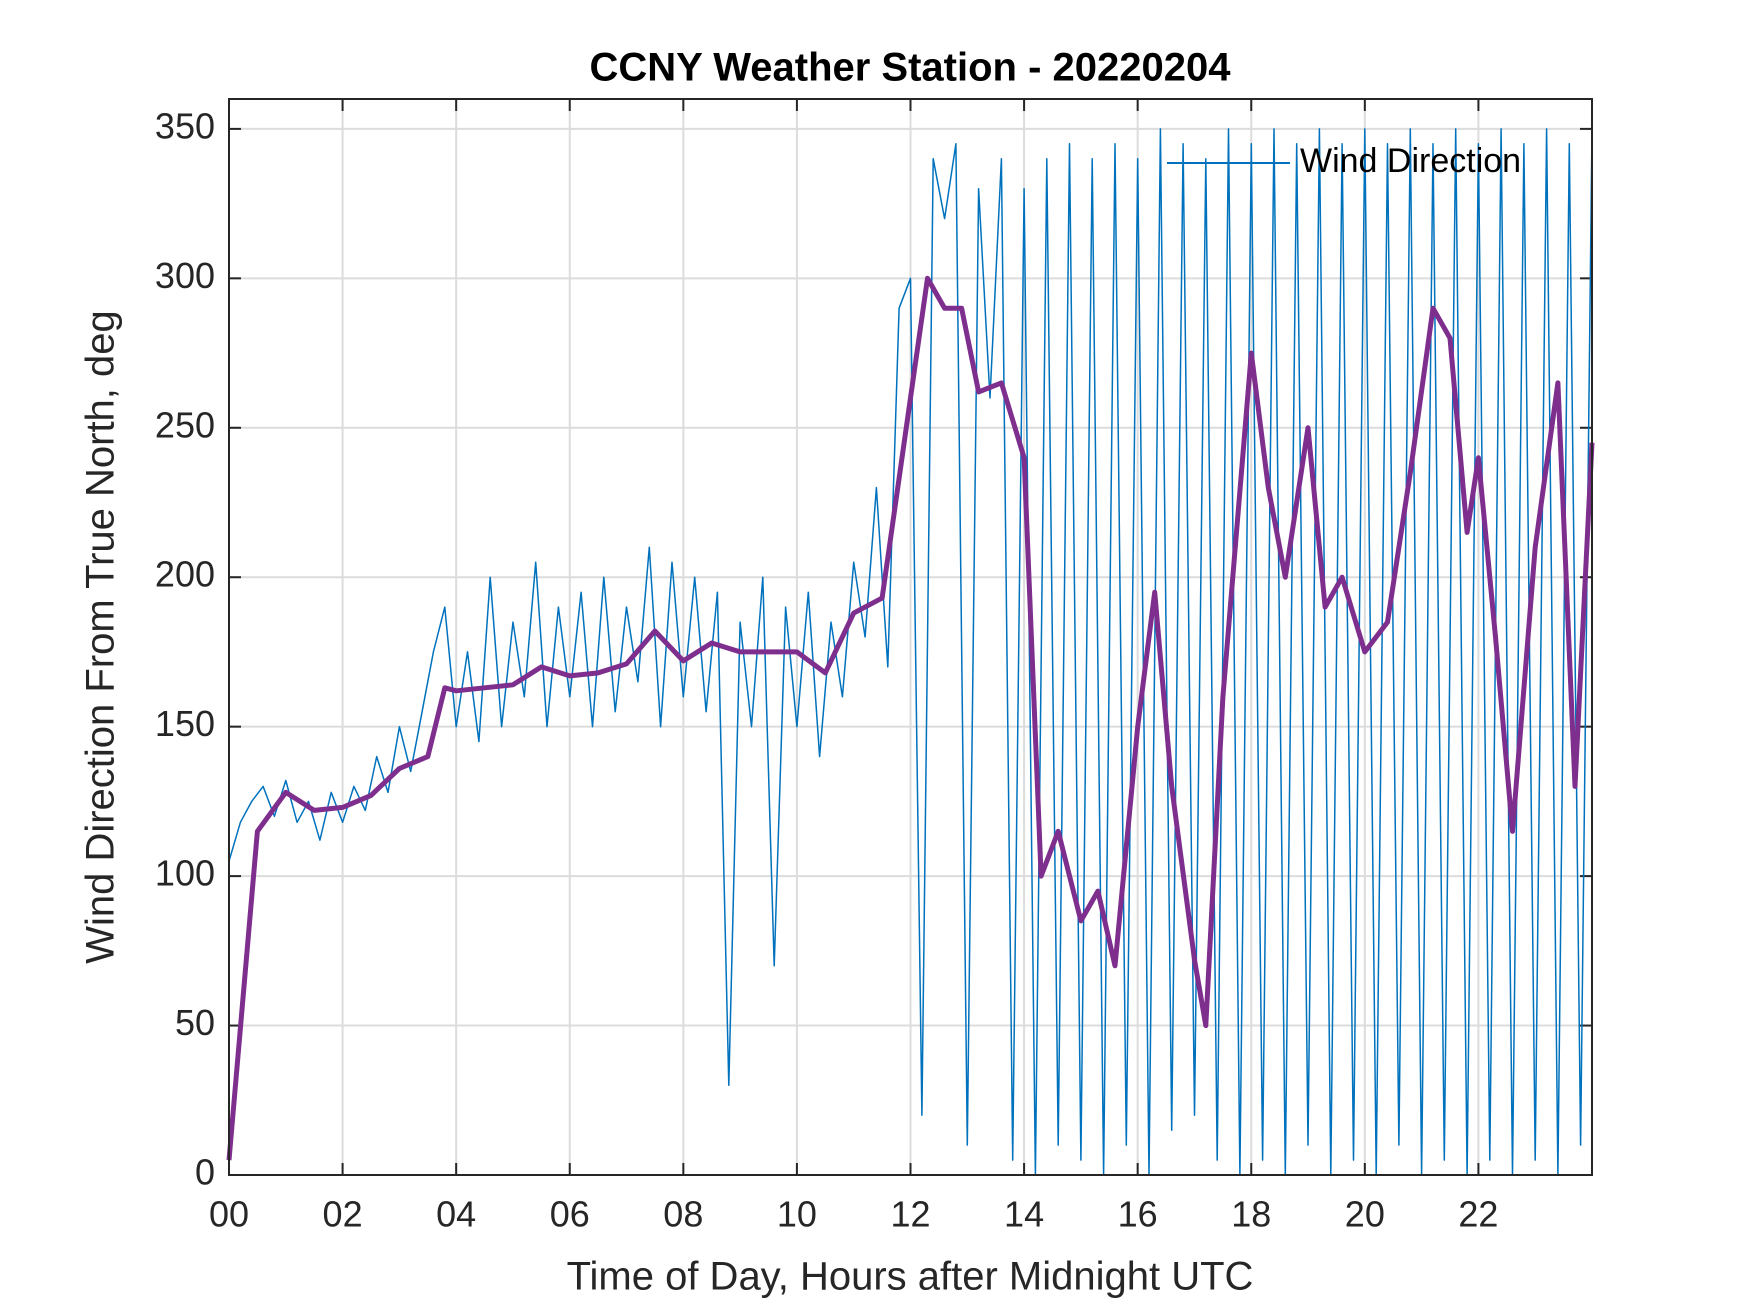  Describe the element at coordinates (1024, 1214) in the screenshot. I see `x-tick-label: 14` at that location.